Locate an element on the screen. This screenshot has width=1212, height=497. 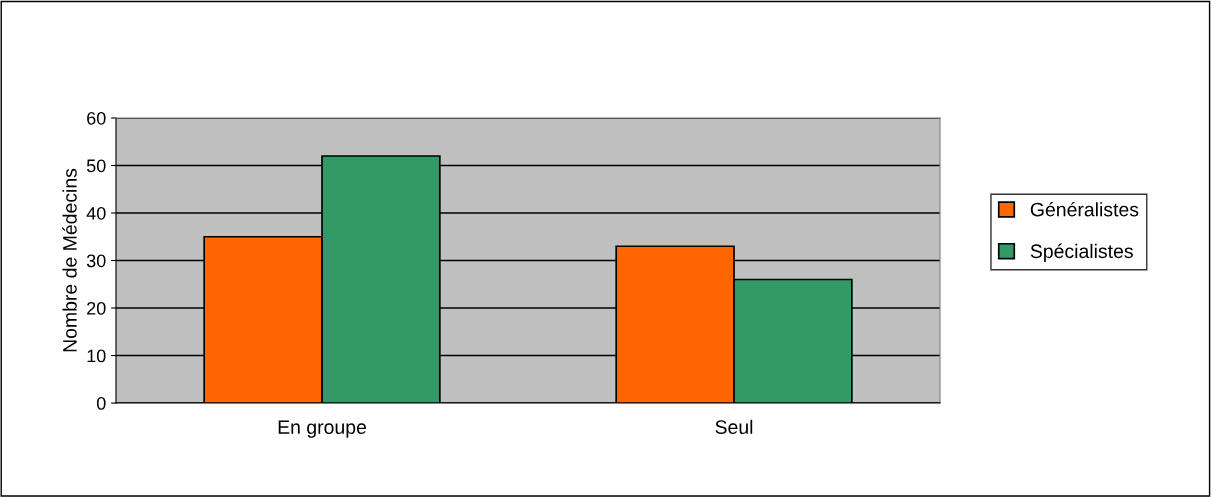
y-tick-label: 50 is located at coordinates (96, 166).